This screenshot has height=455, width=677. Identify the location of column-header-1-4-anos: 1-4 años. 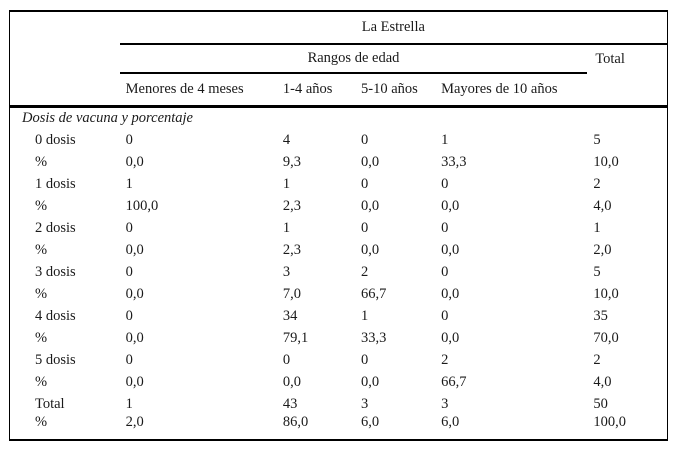
(315, 90).